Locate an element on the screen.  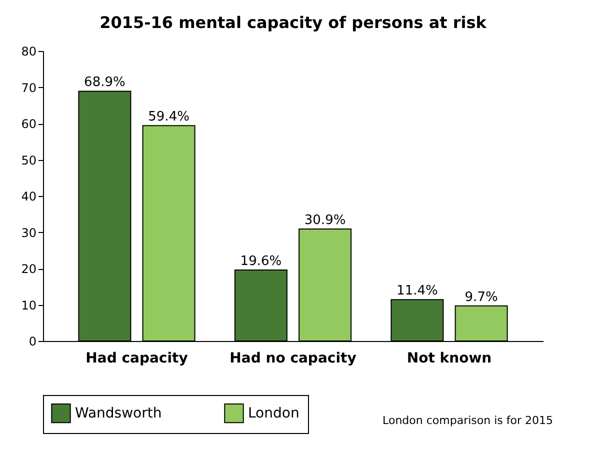
data-label: 9.7% is located at coordinates (481, 297).